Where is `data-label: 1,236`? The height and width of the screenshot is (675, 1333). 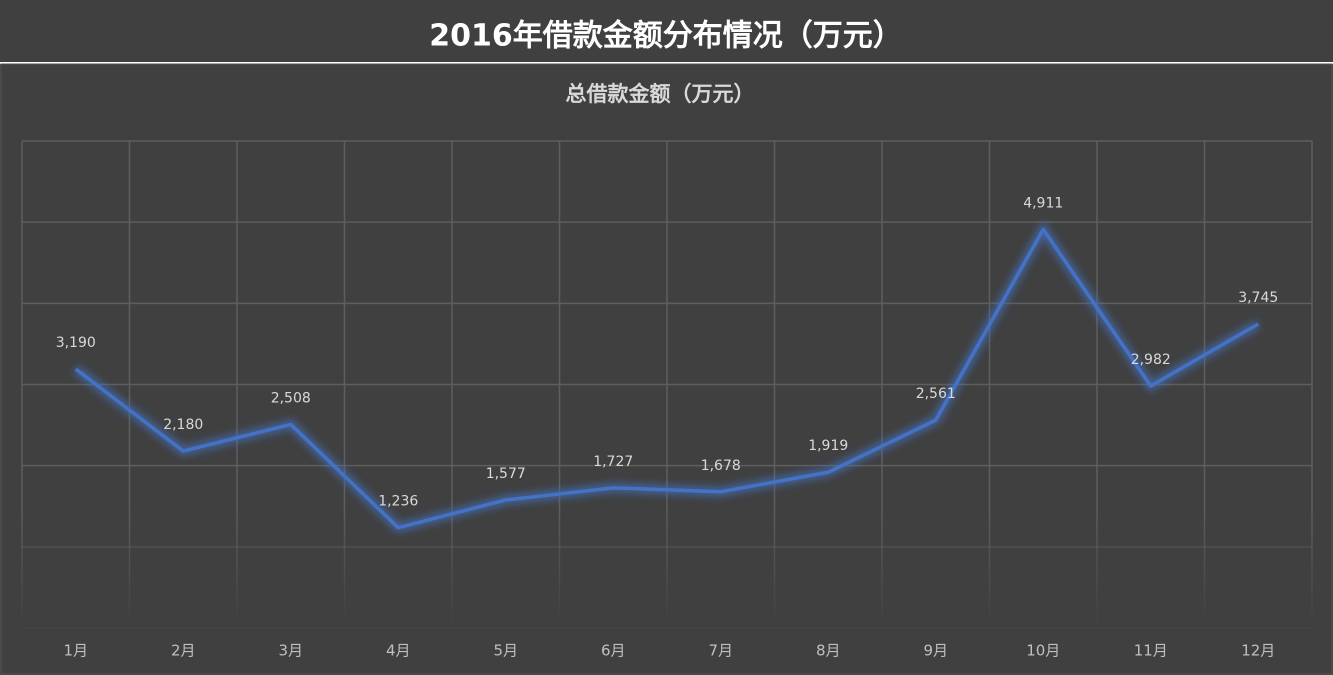 data-label: 1,236 is located at coordinates (398, 502).